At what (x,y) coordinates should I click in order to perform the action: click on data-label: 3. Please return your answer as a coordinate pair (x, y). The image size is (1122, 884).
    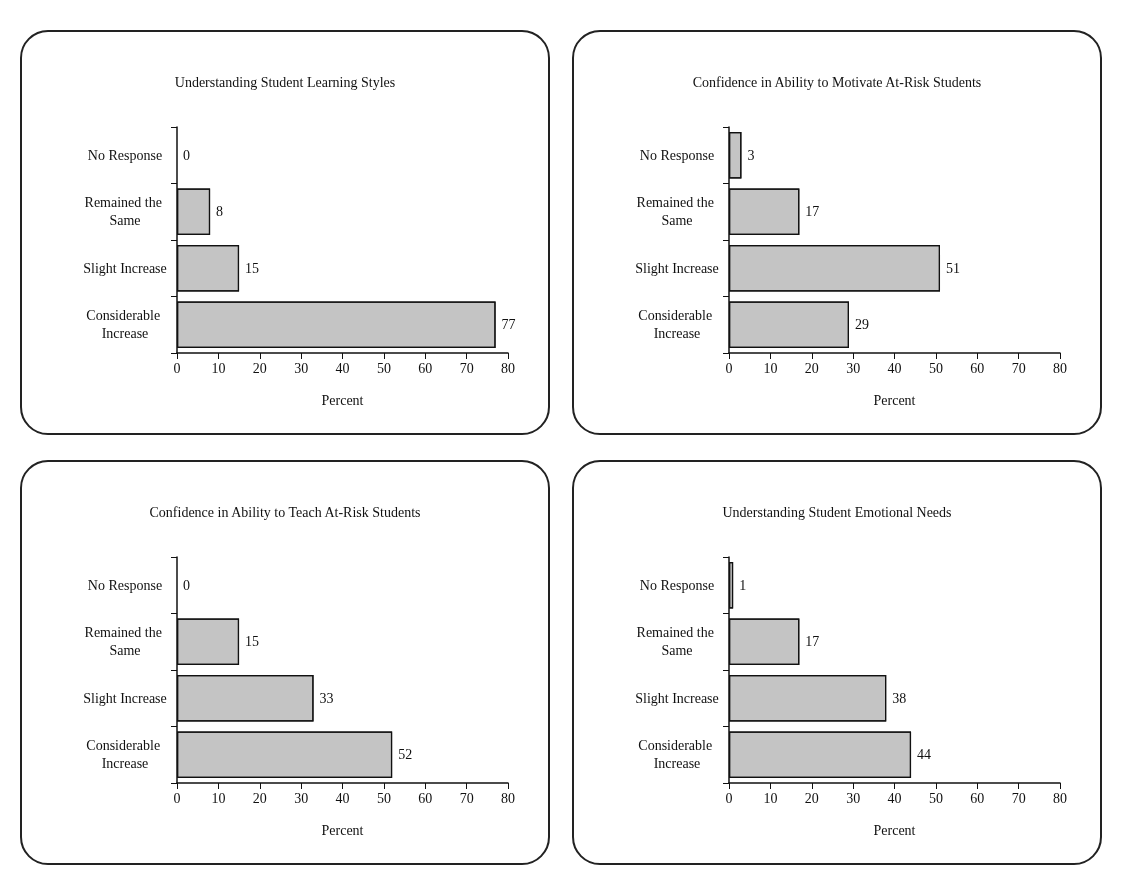
    Looking at the image, I should click on (751, 155).